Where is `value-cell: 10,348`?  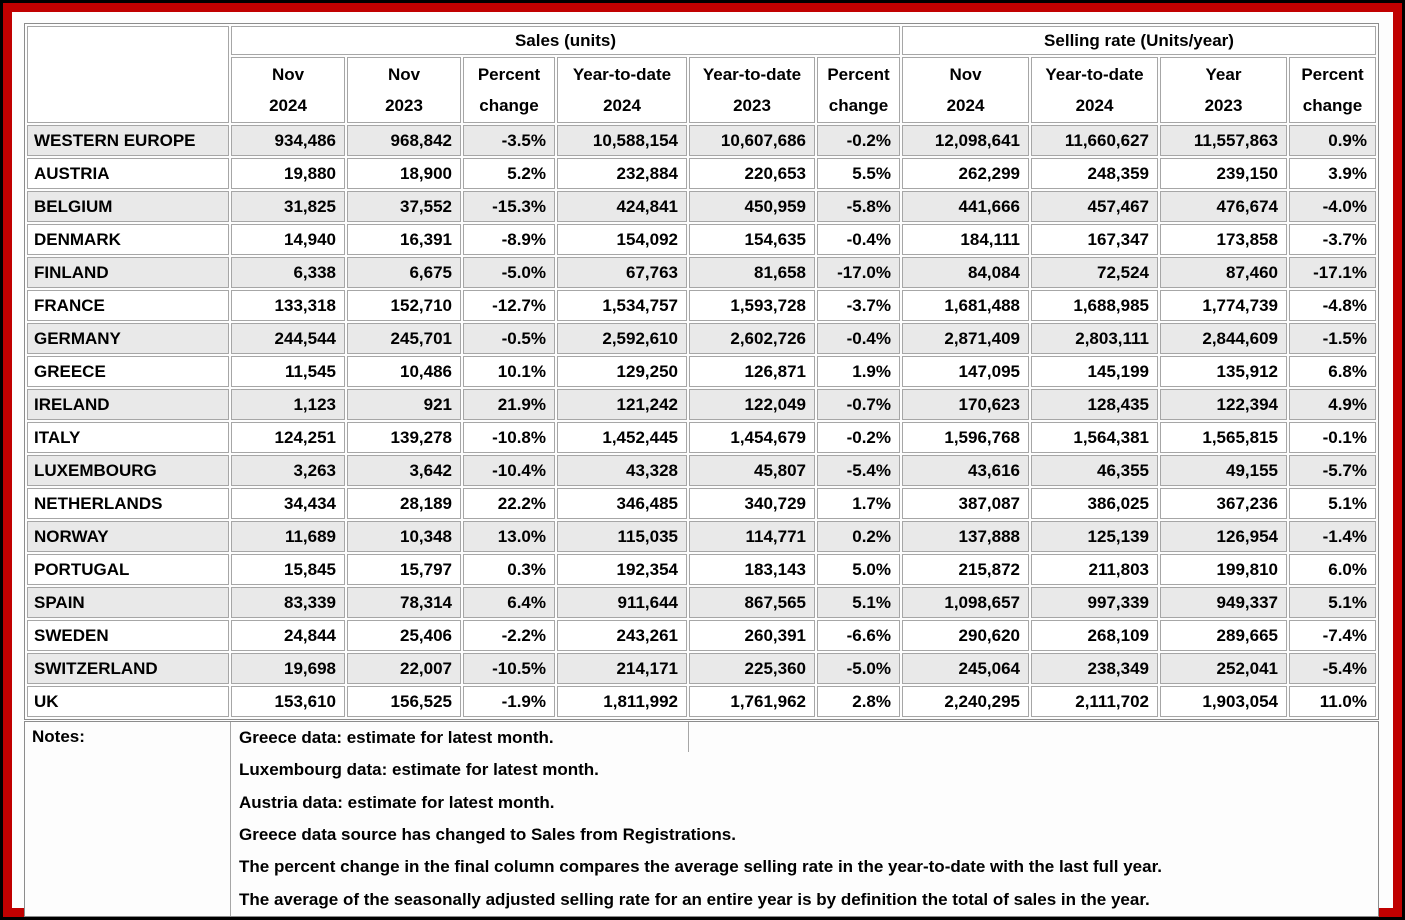
value-cell: 10,348 is located at coordinates (404, 536).